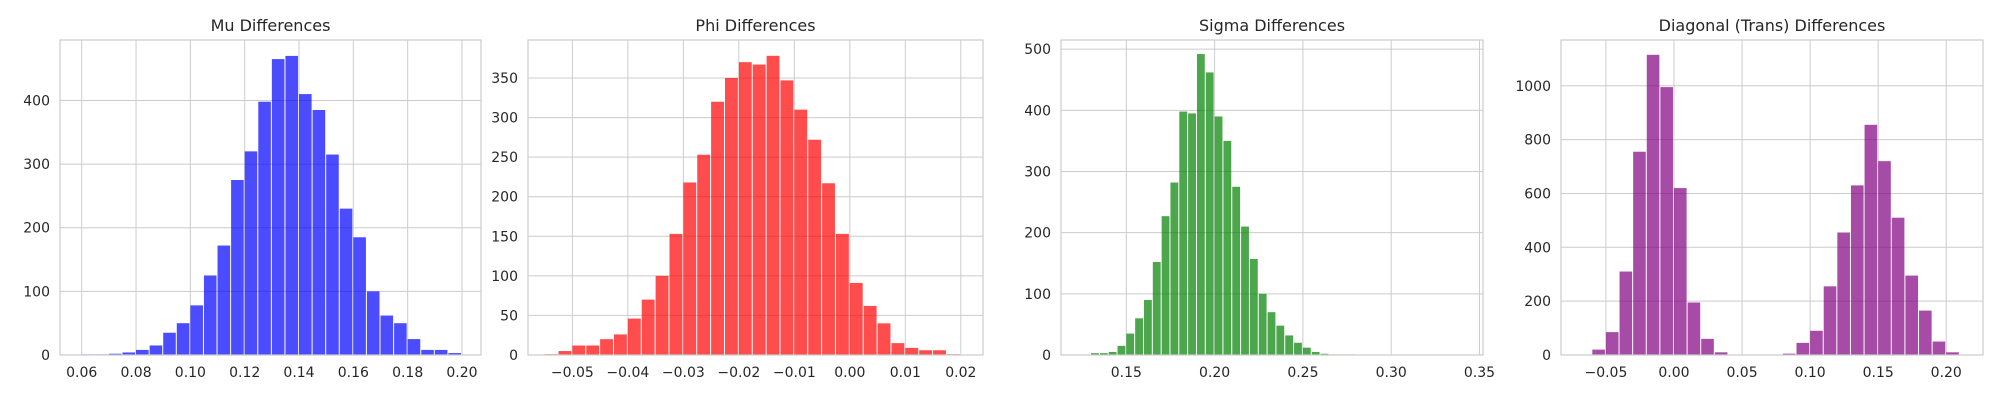  I want to click on x-tick-label: −0.02, so click(738, 373).